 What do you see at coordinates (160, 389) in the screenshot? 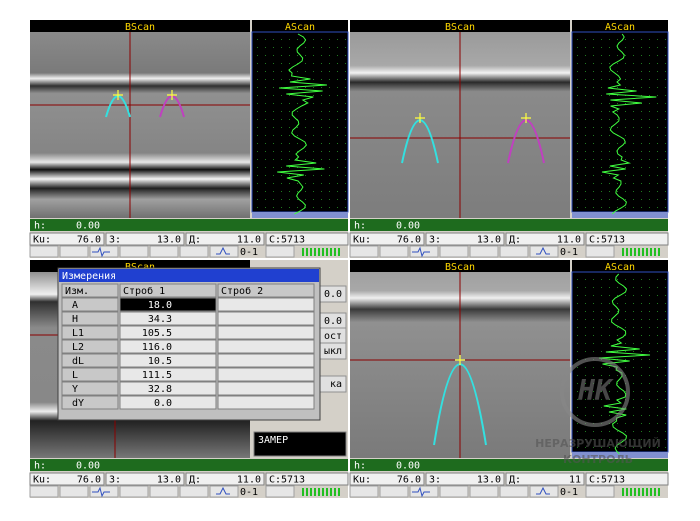
I see `cell-text: 32.8` at bounding box center [160, 389].